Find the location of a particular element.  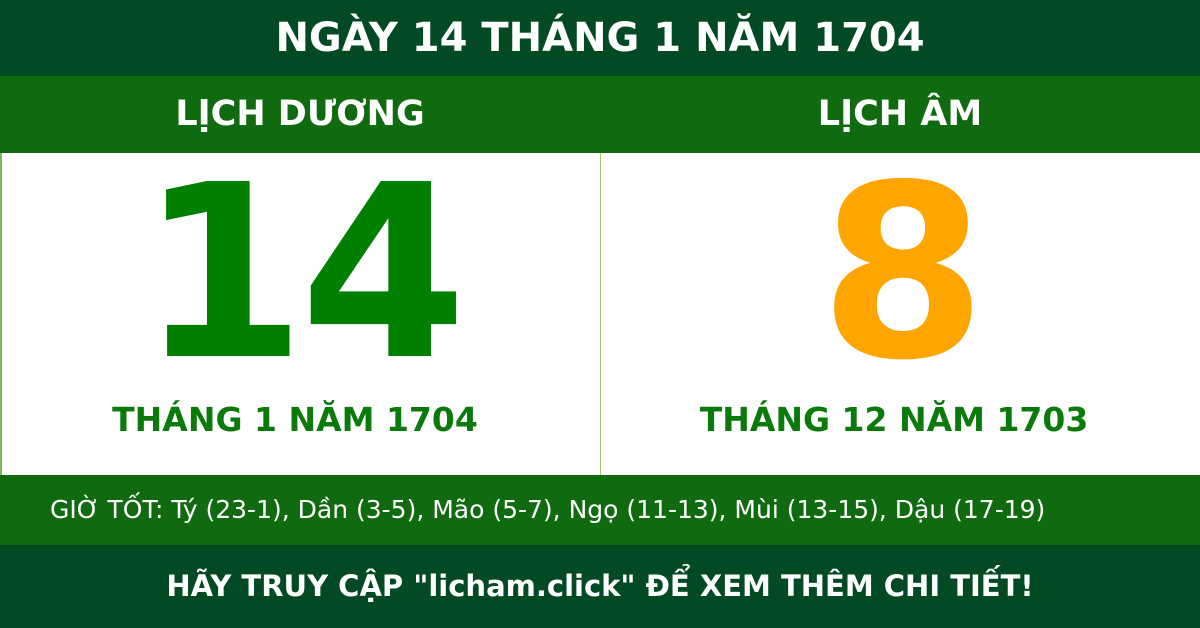

solar-calendar-label: LỊCH DƯƠNG is located at coordinates (300, 114).